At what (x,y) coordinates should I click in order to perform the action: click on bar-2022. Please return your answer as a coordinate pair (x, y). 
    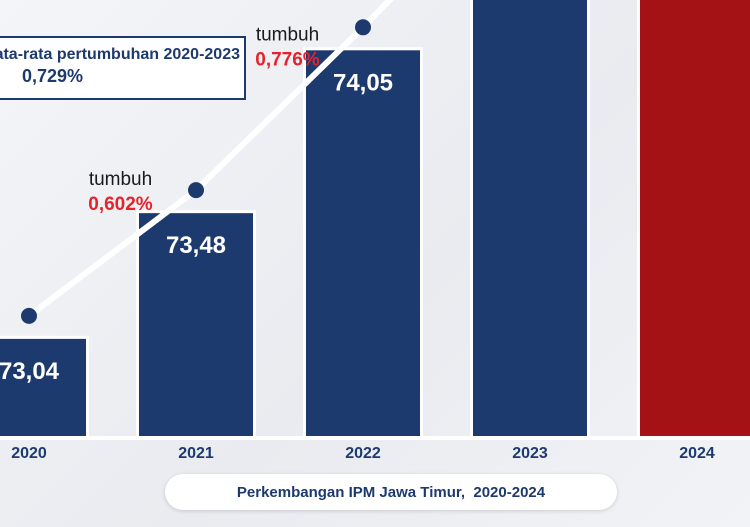
    Looking at the image, I should click on (363, 243).